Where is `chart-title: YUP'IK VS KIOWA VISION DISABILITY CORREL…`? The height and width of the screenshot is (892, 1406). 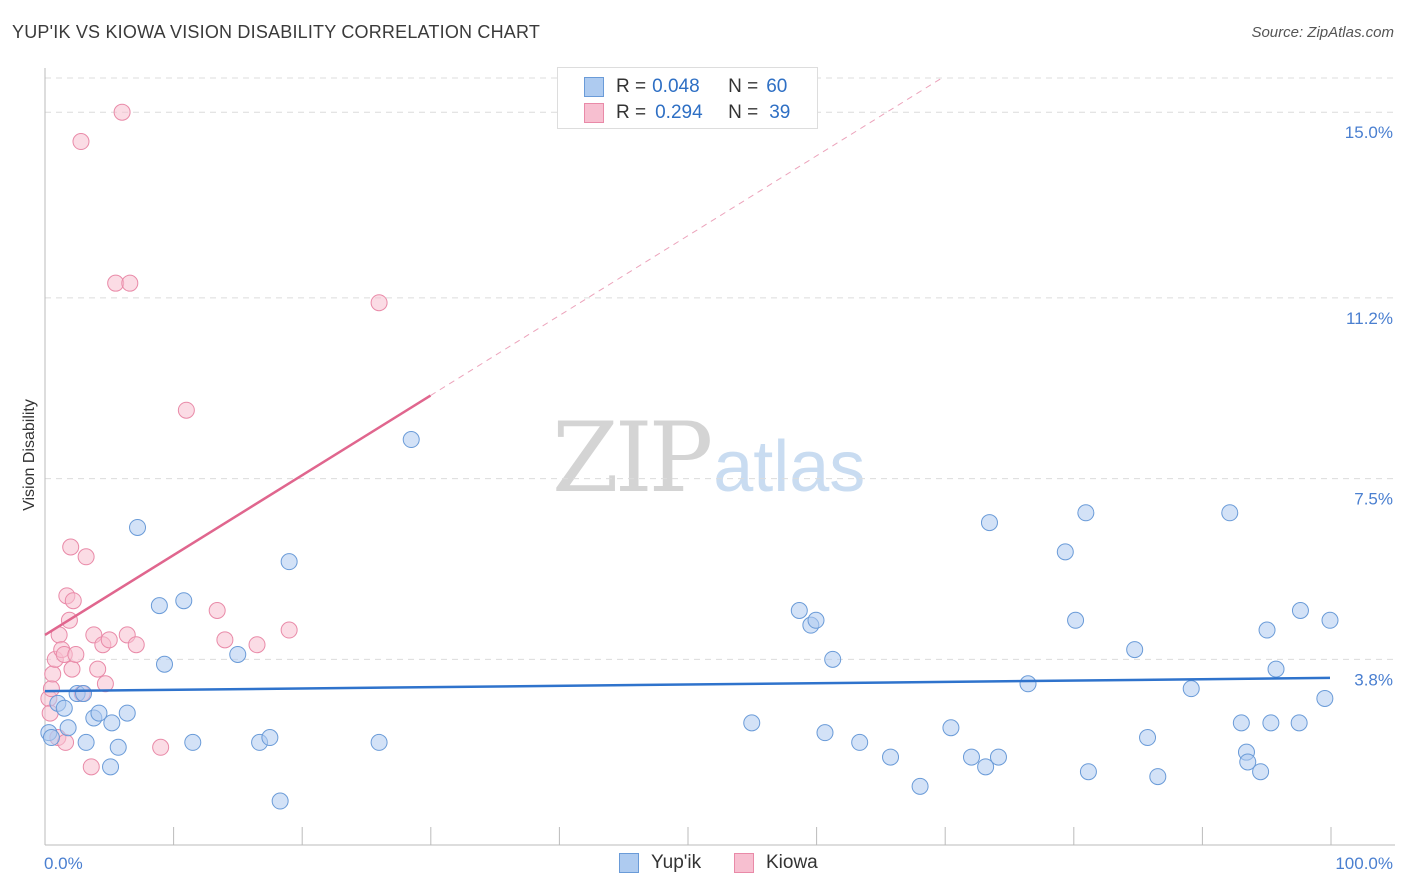
chart-title: YUP'IK VS KIOWA VISION DISABILITY CORREL… is located at coordinates (276, 32).